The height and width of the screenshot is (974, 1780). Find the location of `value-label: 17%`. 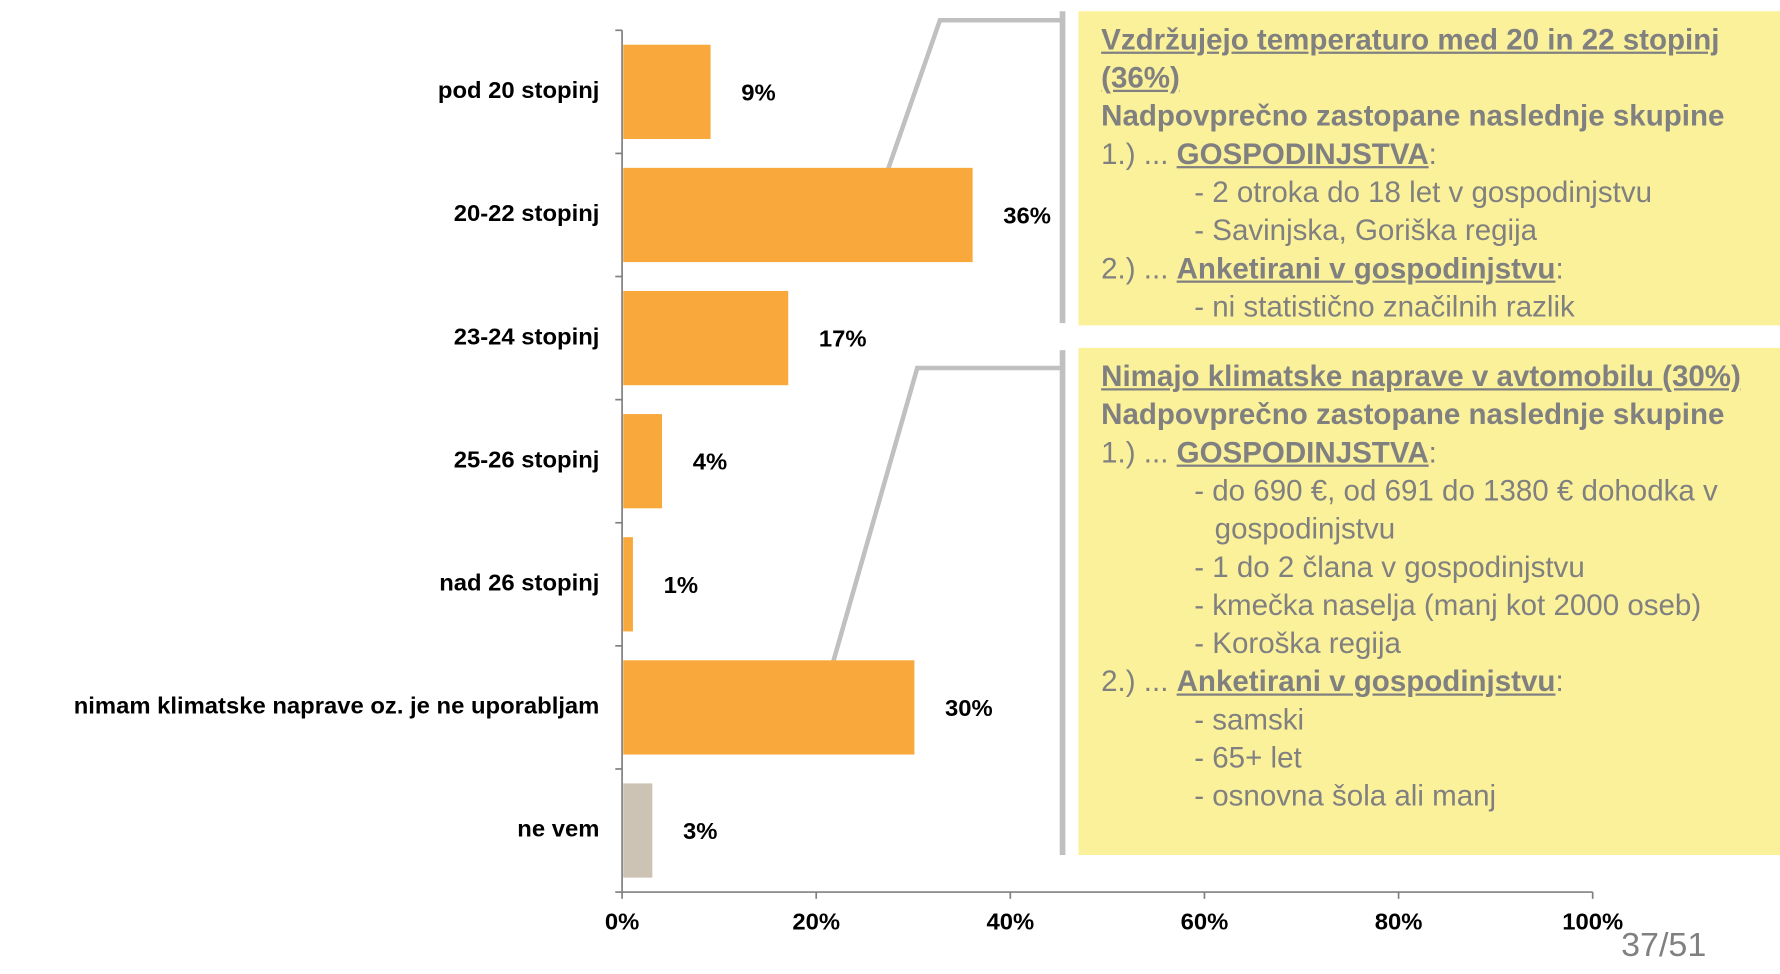

value-label: 17% is located at coordinates (843, 340).